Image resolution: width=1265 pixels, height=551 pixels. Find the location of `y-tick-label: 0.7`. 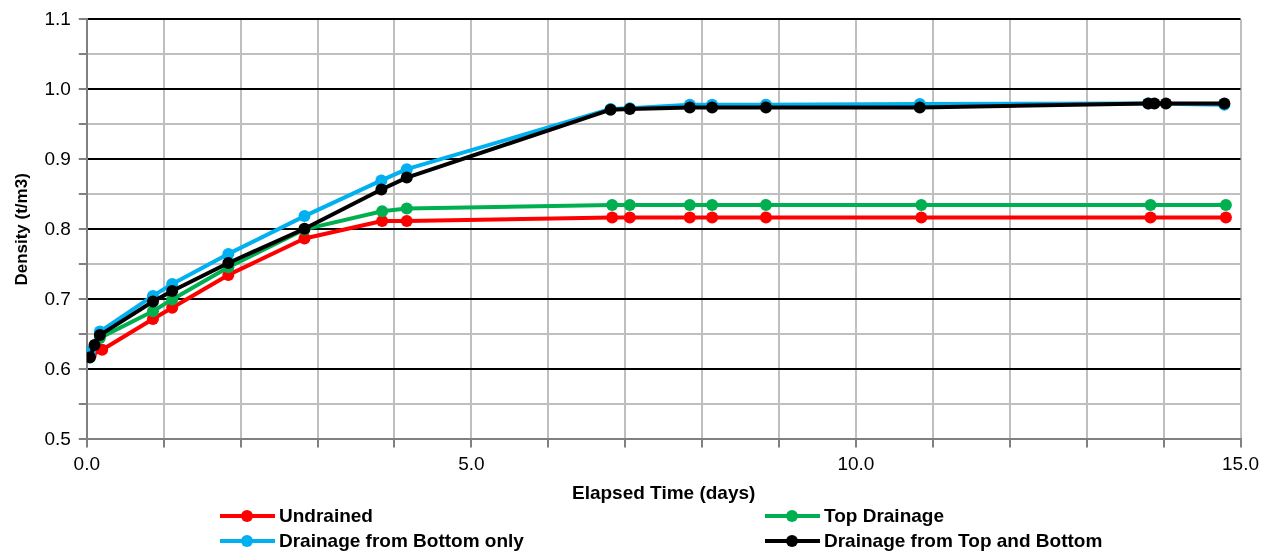

y-tick-label: 0.7 is located at coordinates (57, 298).